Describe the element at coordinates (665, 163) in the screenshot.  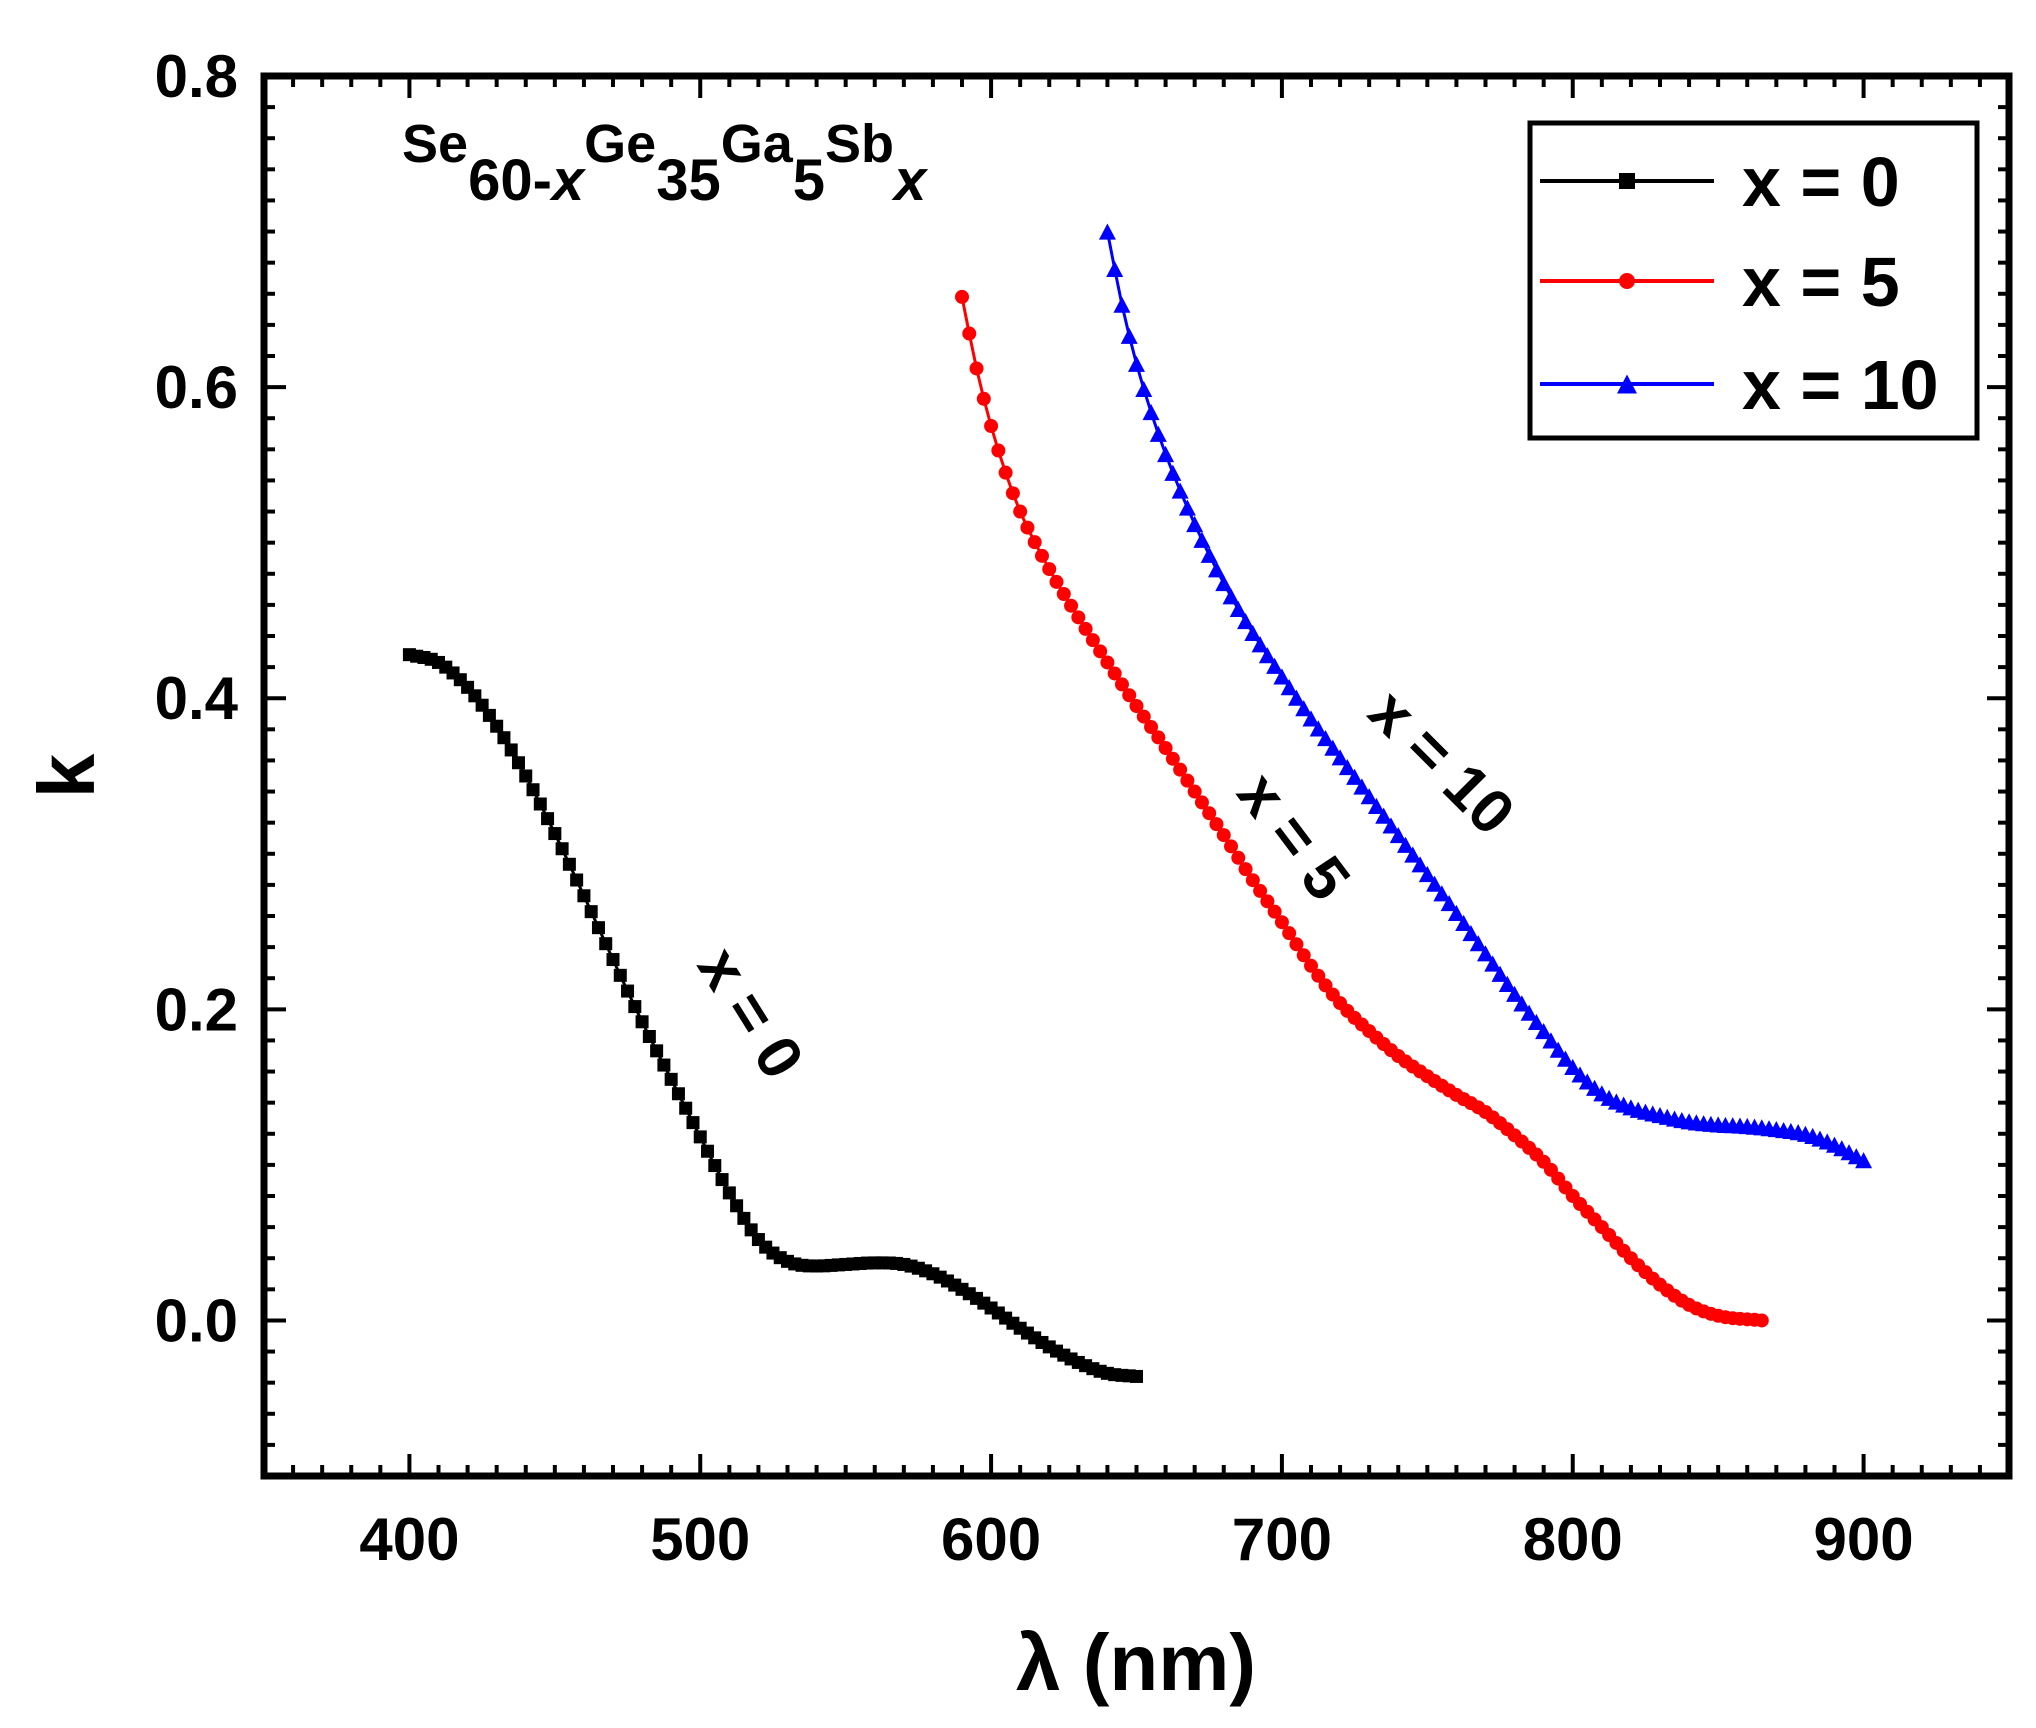
I see `composition-formula: Se60-xGe35Ga5Sbx` at that location.